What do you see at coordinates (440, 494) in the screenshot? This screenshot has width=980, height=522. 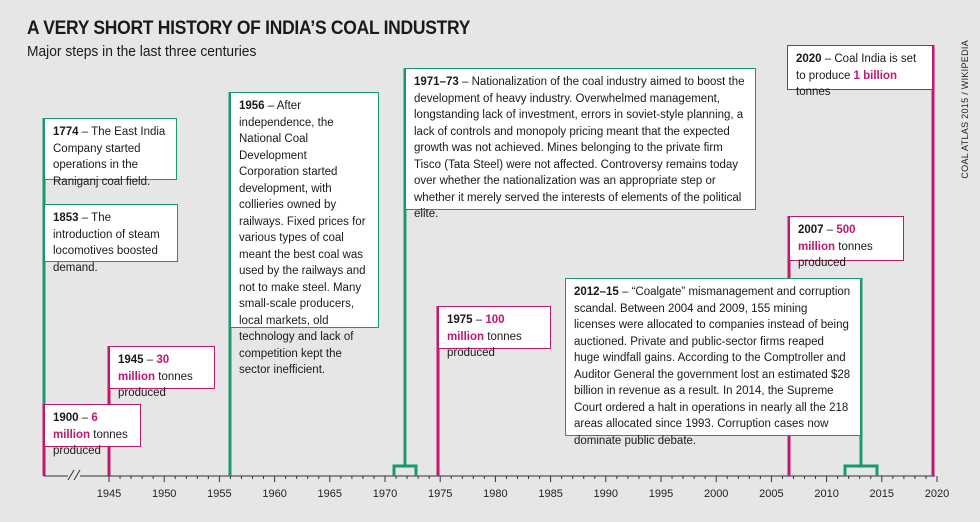 I see `tick-label: 1975` at bounding box center [440, 494].